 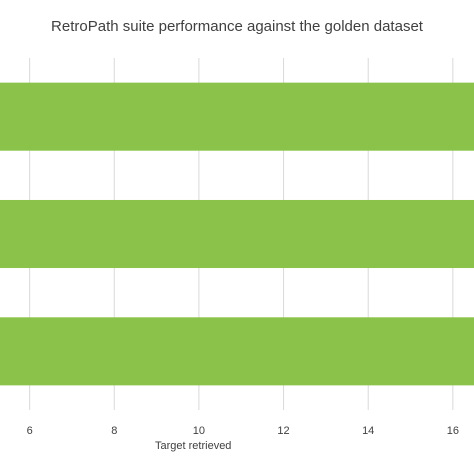 What do you see at coordinates (453, 431) in the screenshot?
I see `x-tick-label: 16` at bounding box center [453, 431].